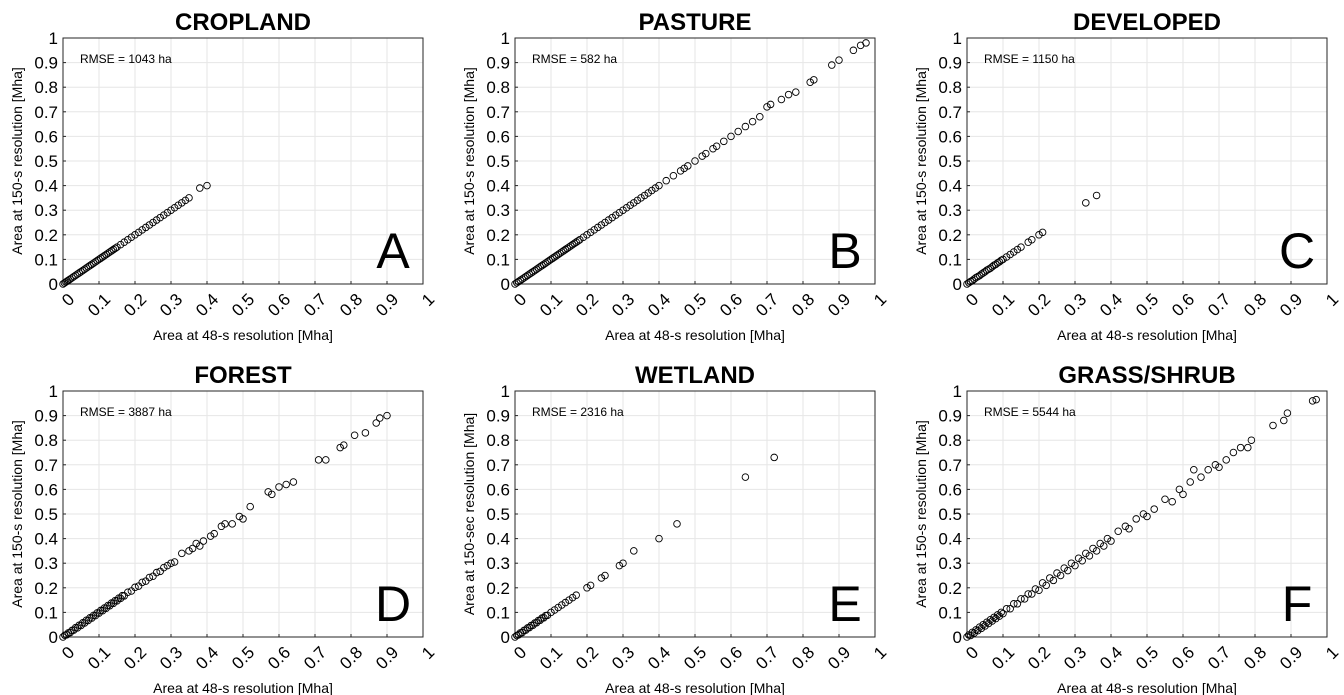 This screenshot has width=1344, height=695. I want to click on x-tick-label: 1, so click(1332, 653).